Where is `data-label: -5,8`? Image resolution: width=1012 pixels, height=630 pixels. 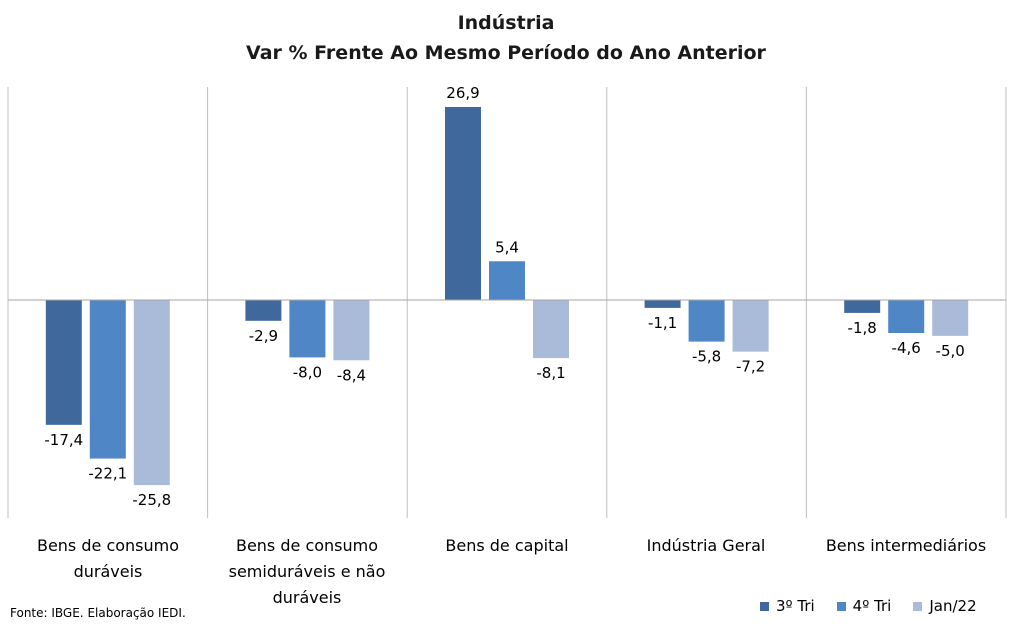 data-label: -5,8 is located at coordinates (706, 357).